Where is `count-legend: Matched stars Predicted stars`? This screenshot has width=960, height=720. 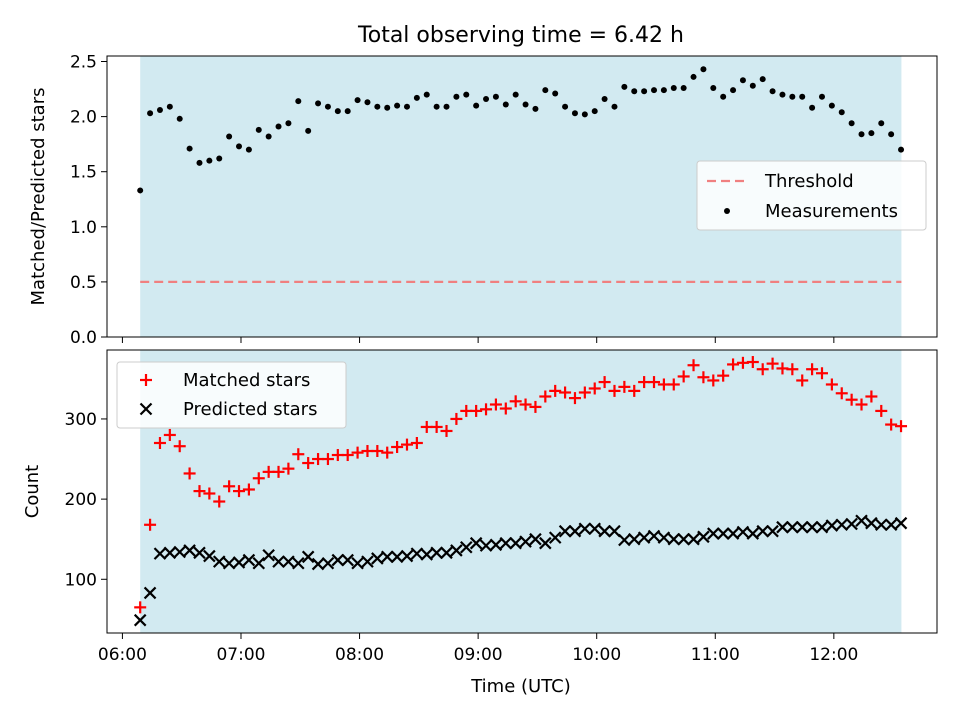
count-legend: Matched stars Predicted stars is located at coordinates (231, 395).